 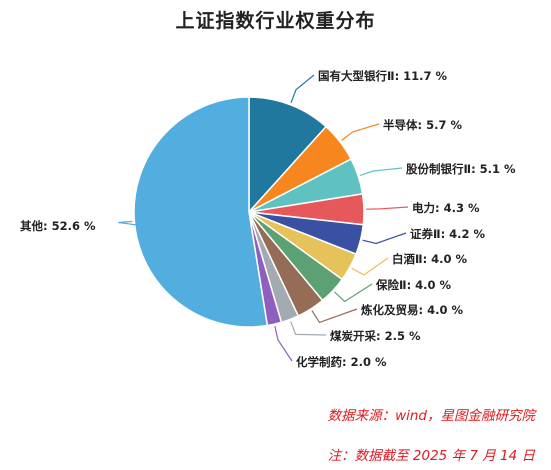 I want to click on data-label: 股份制银行Ⅱ: 5.1 %, so click(x=461, y=169).